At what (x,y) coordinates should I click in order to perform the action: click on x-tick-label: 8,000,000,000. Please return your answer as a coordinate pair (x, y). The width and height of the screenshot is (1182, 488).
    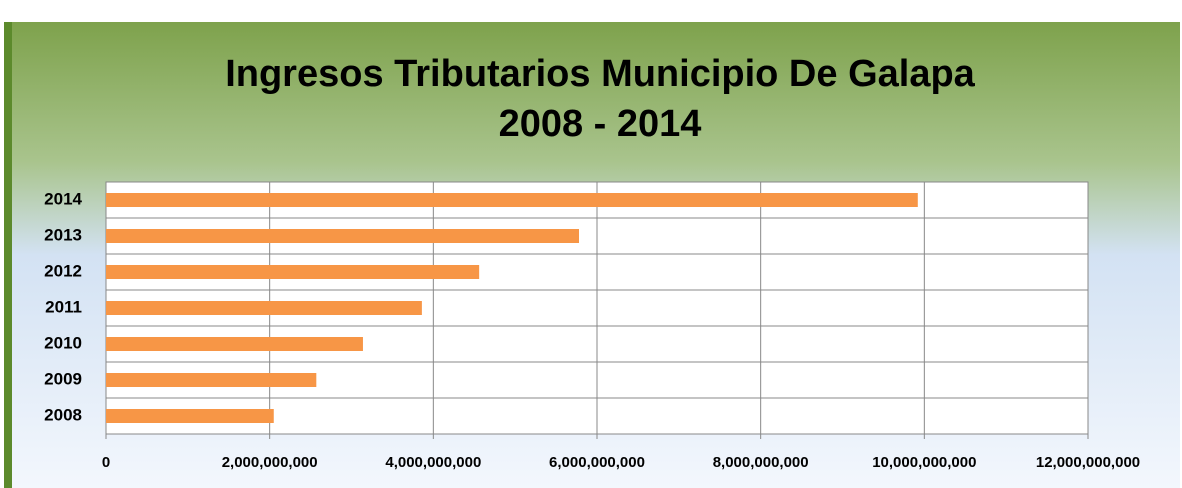
    Looking at the image, I should click on (761, 462).